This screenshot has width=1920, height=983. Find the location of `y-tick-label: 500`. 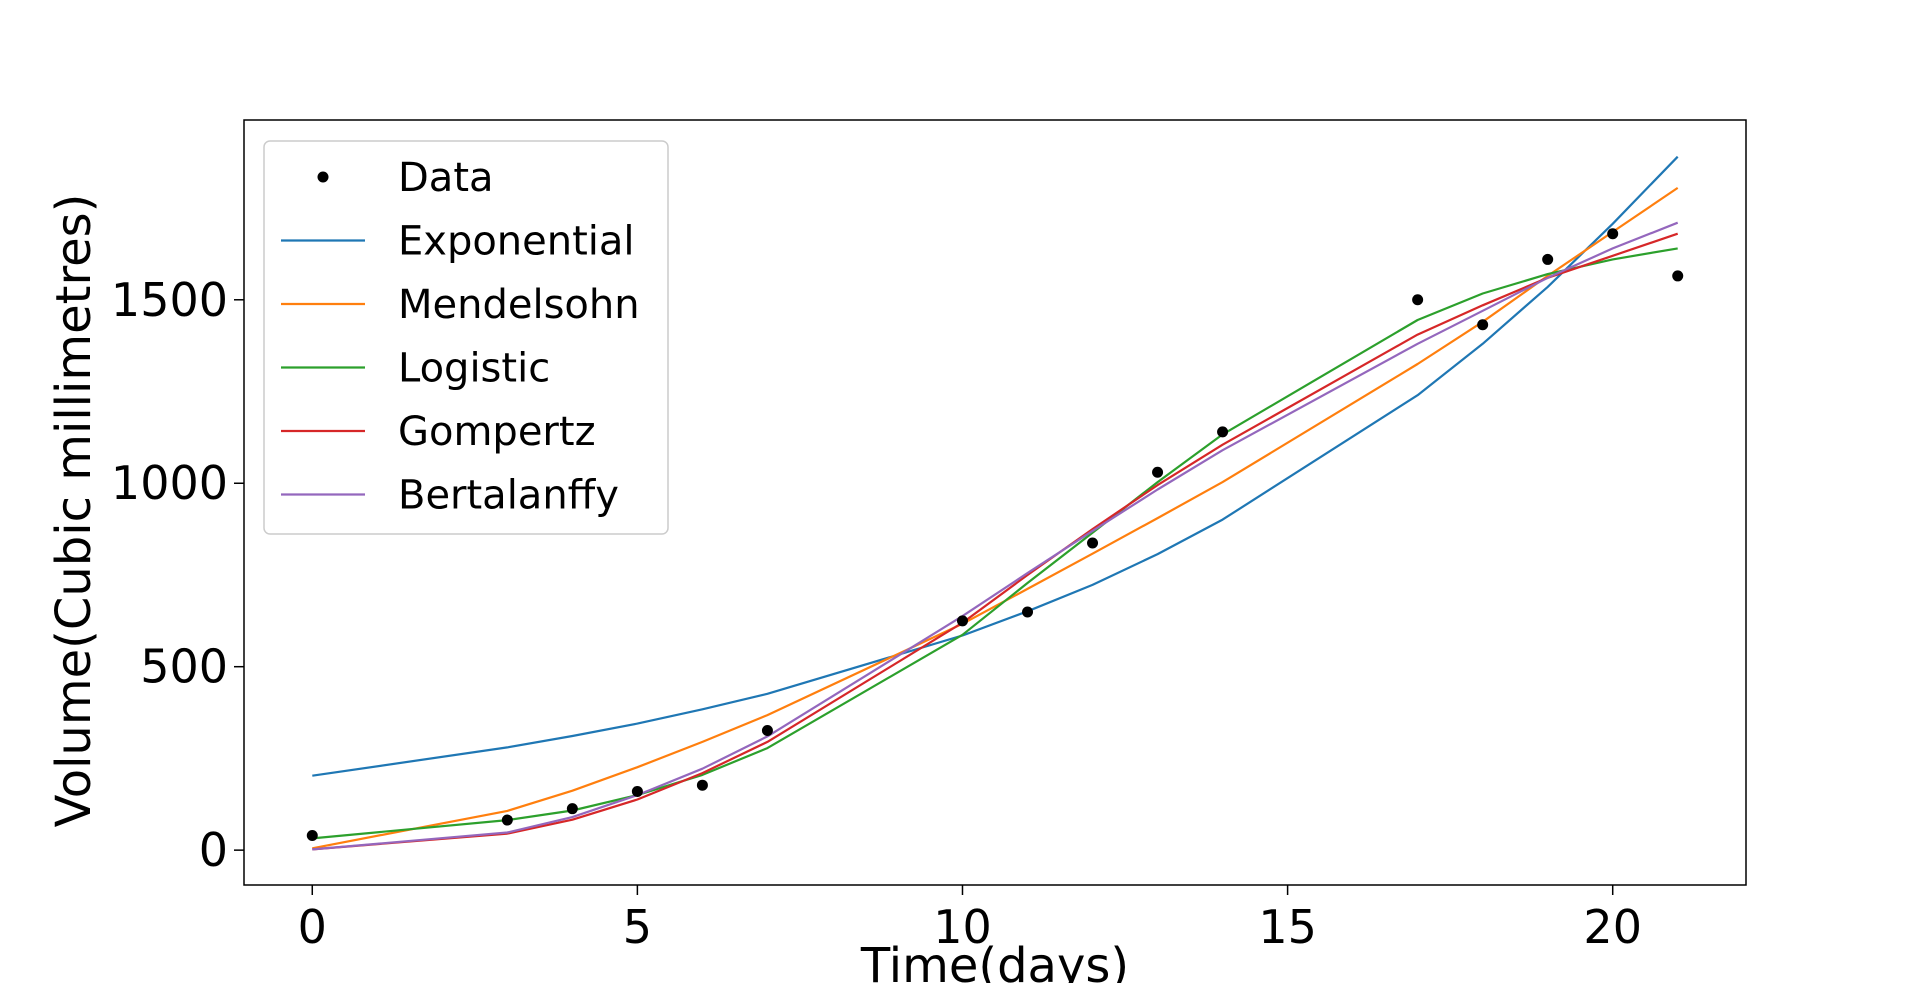

y-tick-label: 500 is located at coordinates (184, 667).